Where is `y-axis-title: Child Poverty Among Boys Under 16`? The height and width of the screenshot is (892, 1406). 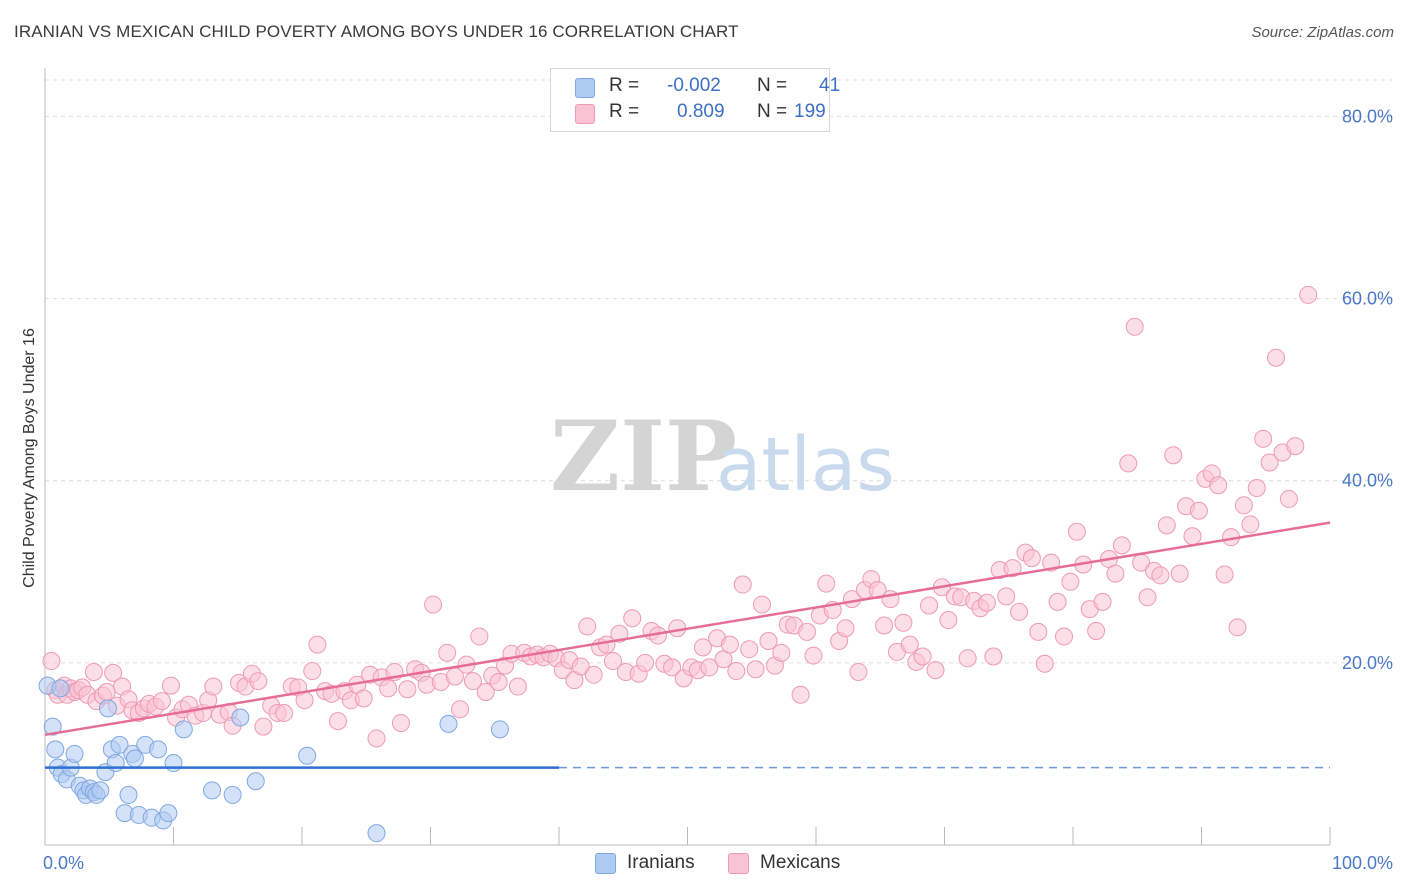
y-axis-title: Child Poverty Among Boys Under 16 is located at coordinates (29, 458).